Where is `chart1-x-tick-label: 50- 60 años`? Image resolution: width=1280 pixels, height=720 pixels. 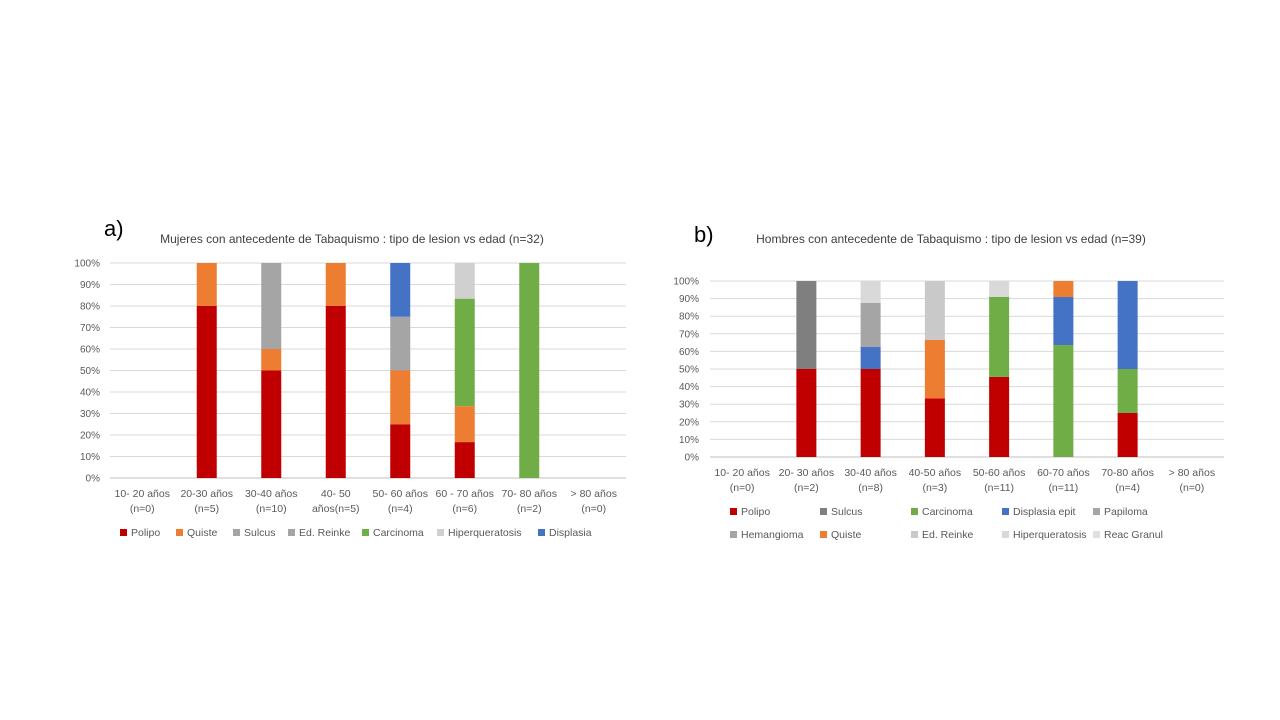
chart1-x-tick-label: 50- 60 años is located at coordinates (400, 494).